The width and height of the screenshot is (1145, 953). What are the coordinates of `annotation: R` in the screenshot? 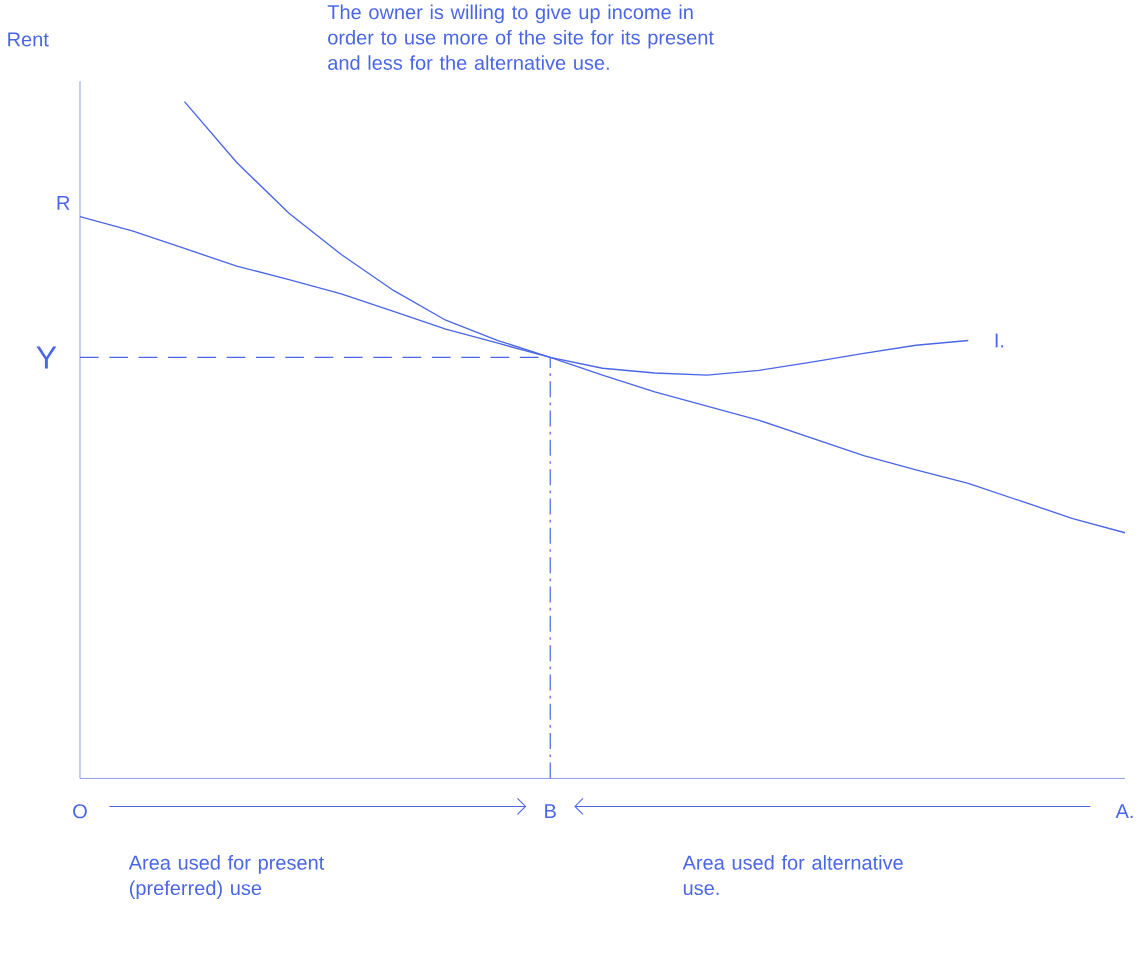 It's located at (63, 202).